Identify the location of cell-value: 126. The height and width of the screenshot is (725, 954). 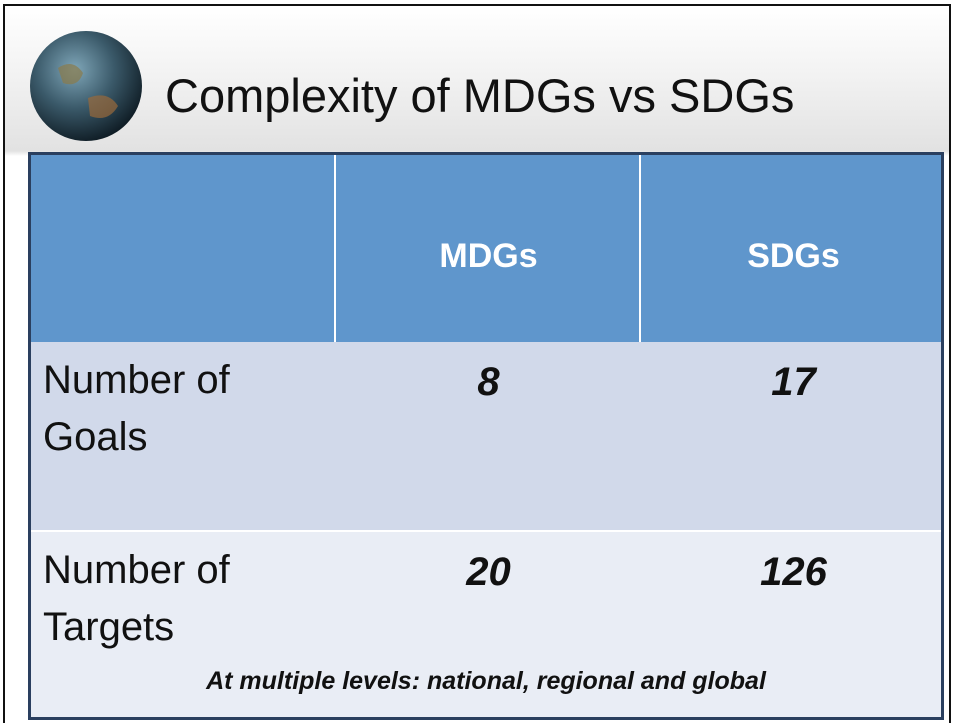
(793, 572).